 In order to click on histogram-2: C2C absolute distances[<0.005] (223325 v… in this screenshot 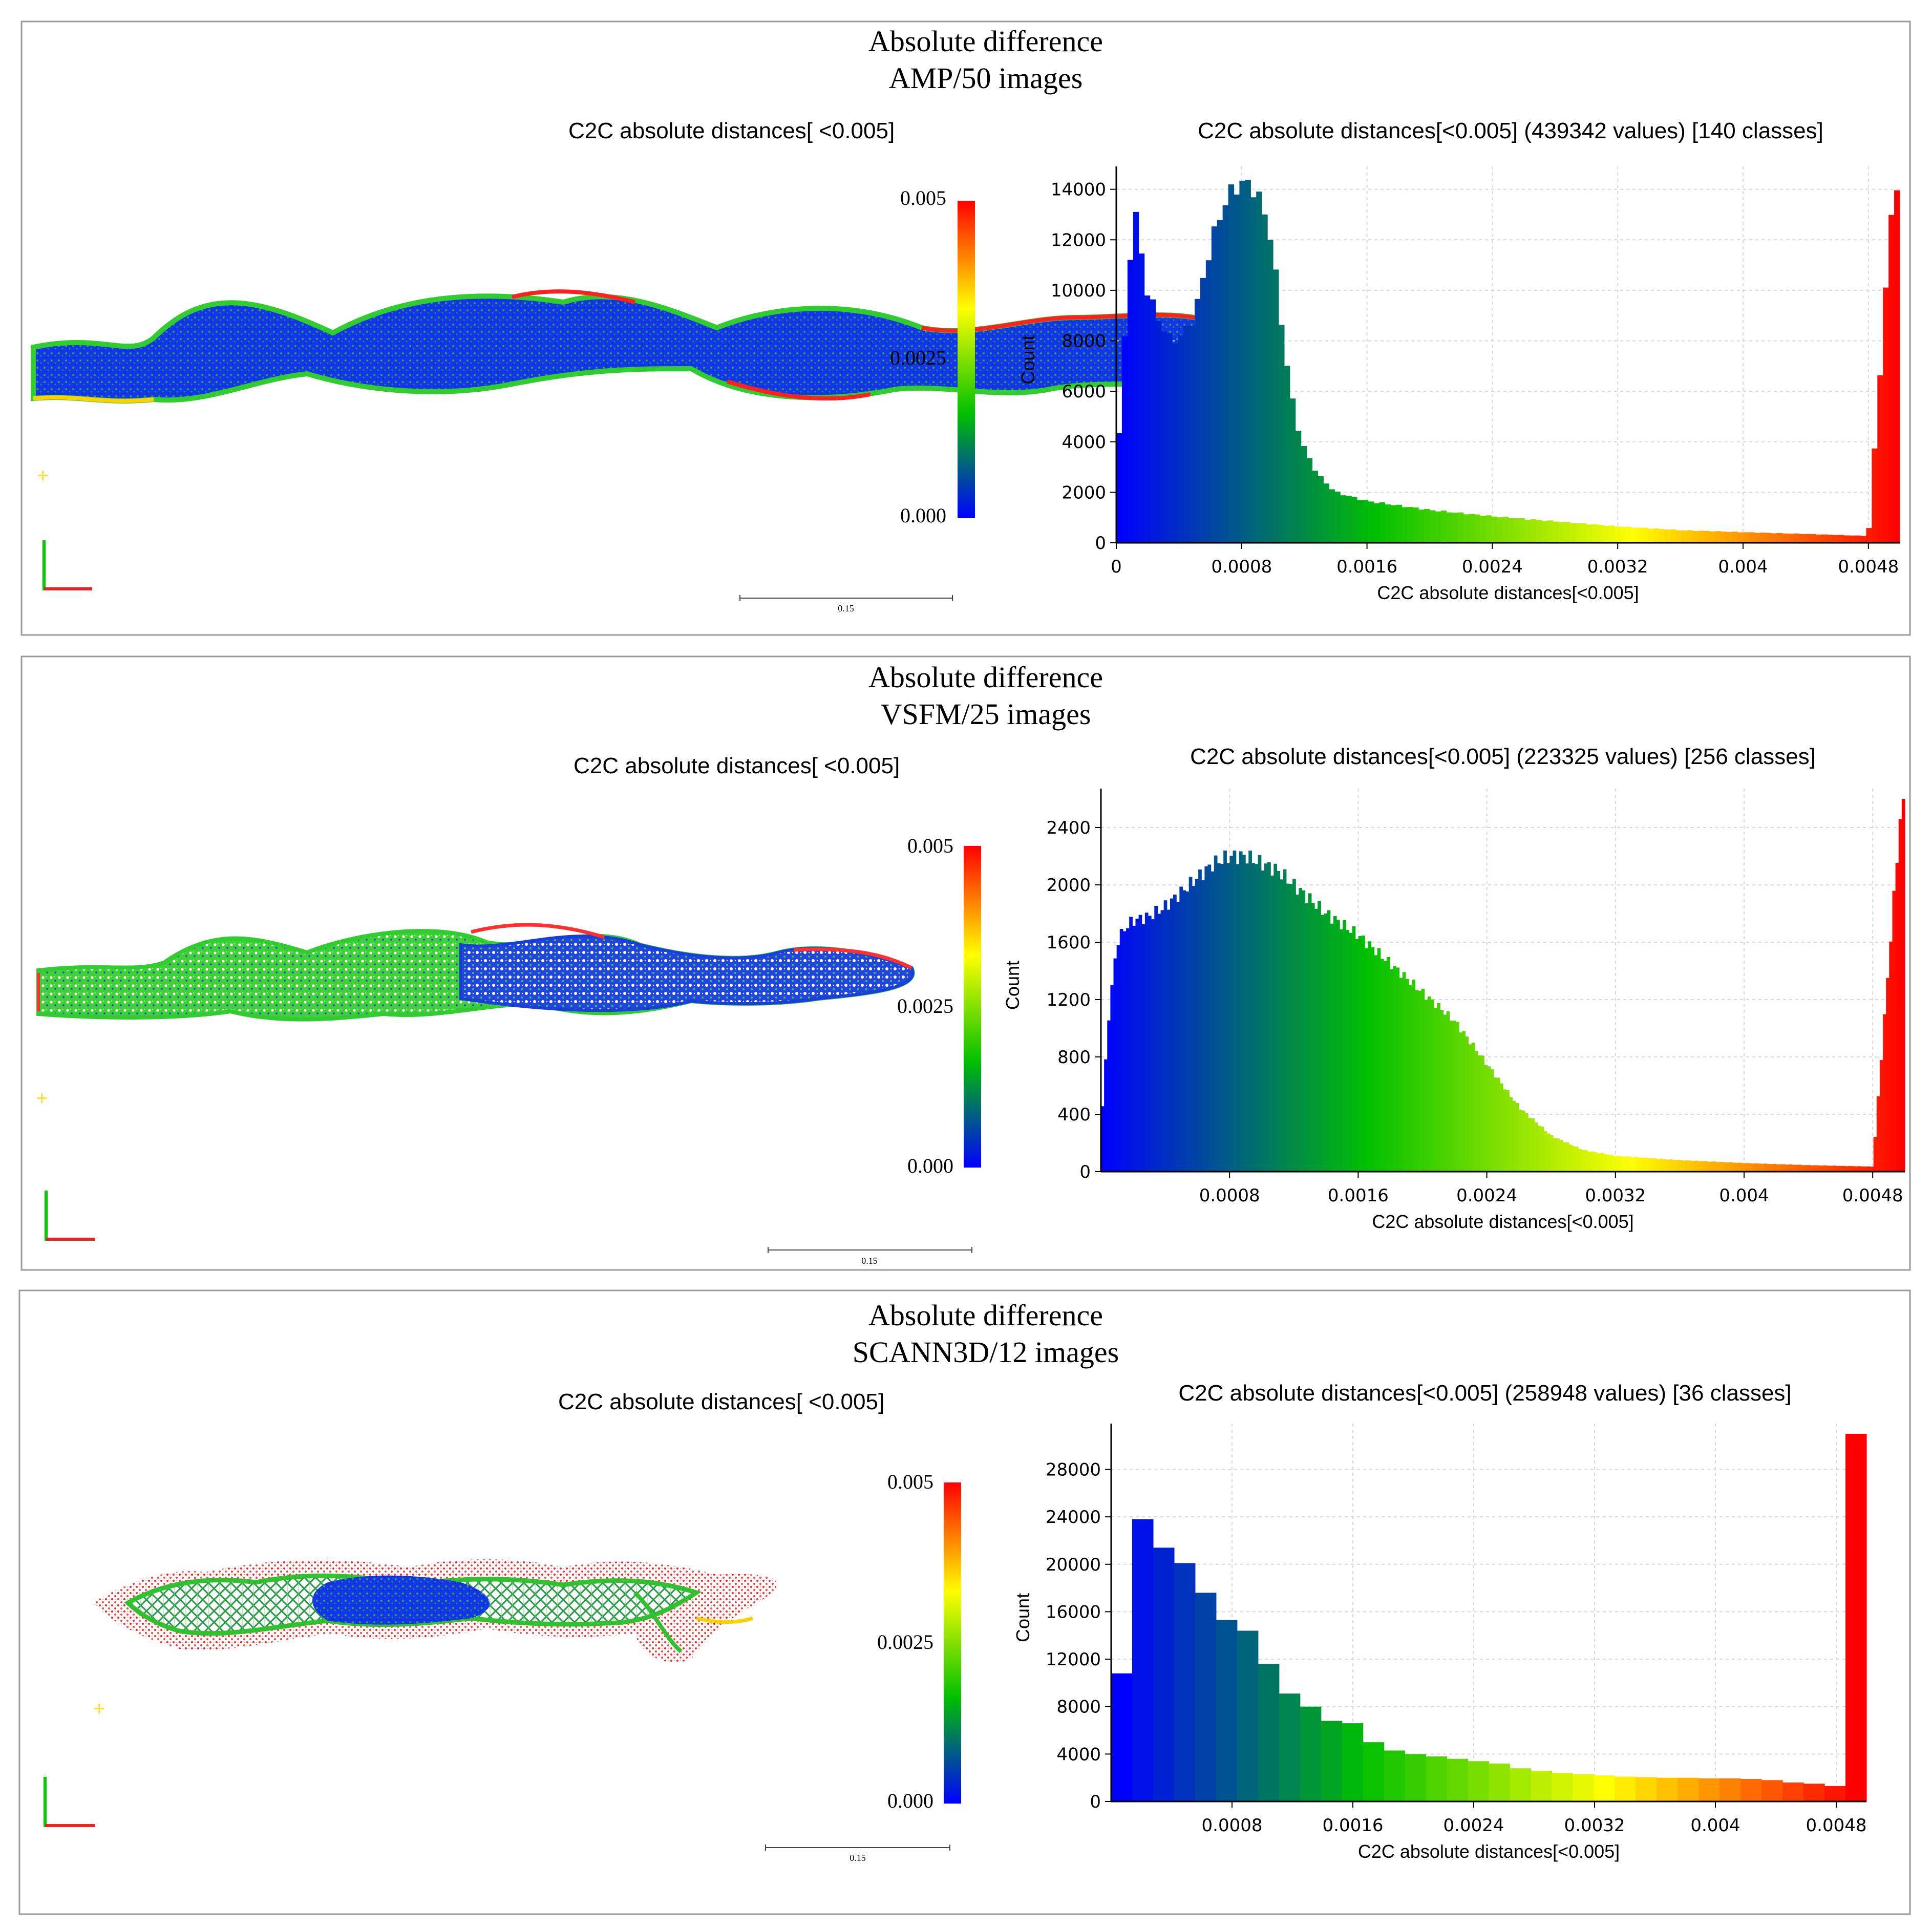, I will do `click(1454, 988)`.